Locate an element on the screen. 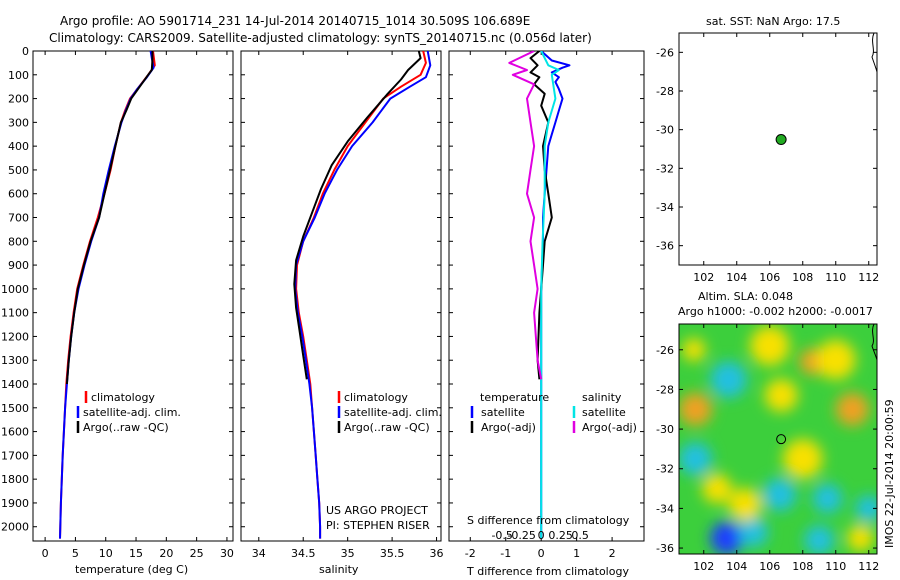 Image resolution: width=900 pixels, height=580 pixels. x-tick-label: 34 is located at coordinates (259, 553).